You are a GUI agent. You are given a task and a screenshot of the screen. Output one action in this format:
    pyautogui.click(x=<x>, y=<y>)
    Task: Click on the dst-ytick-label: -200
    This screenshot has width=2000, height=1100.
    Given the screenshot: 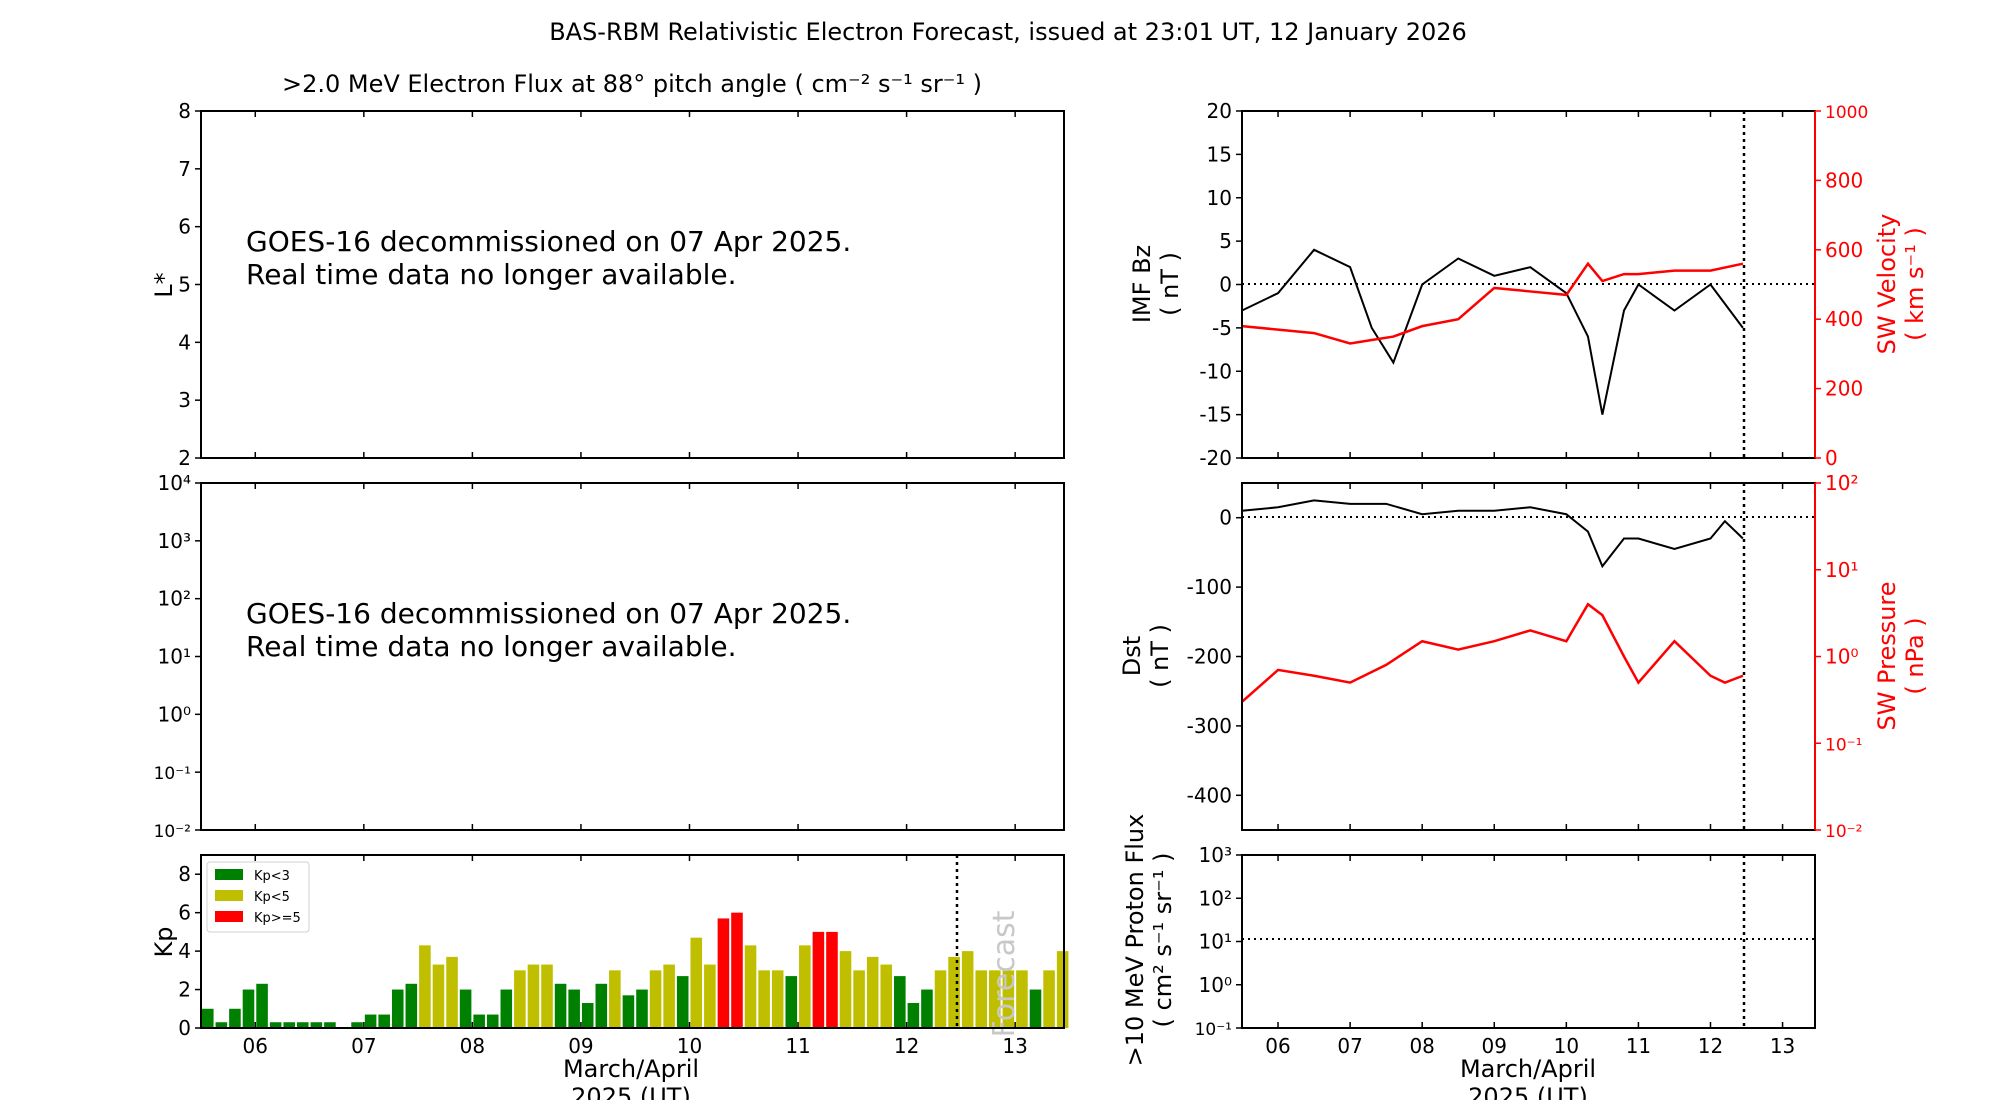 What is the action you would take?
    pyautogui.click(x=1209, y=657)
    